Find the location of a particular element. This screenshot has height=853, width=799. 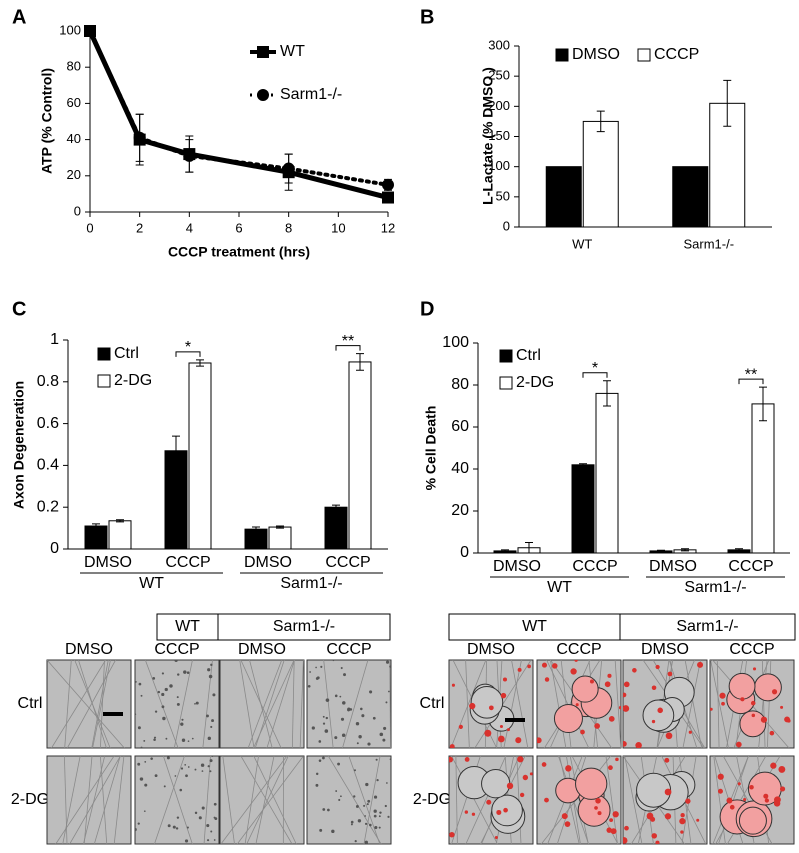

x-tick-label: 8 is located at coordinates (288, 227).